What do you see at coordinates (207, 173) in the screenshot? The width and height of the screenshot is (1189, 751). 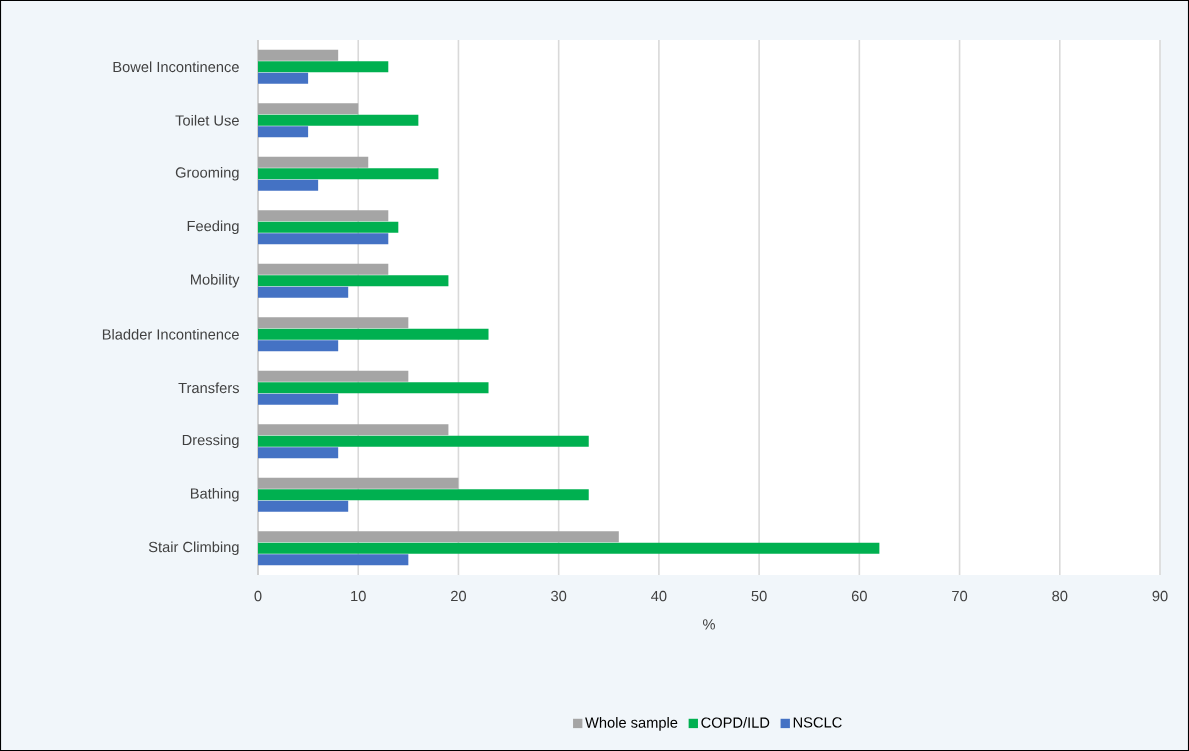 I see `y-tick-label: Grooming` at bounding box center [207, 173].